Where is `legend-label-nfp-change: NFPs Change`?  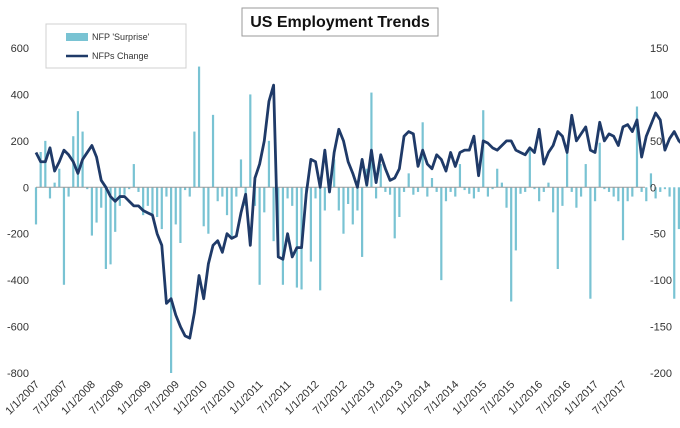 legend-label-nfp-change: NFPs Change is located at coordinates (120, 56).